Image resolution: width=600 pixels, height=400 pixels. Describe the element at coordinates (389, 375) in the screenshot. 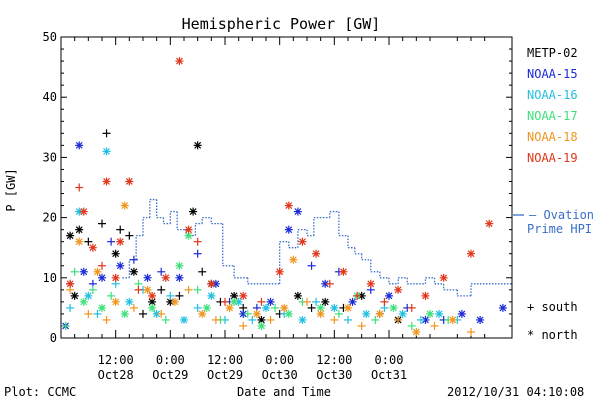

I see `x-tick-date-label: Oct31` at that location.